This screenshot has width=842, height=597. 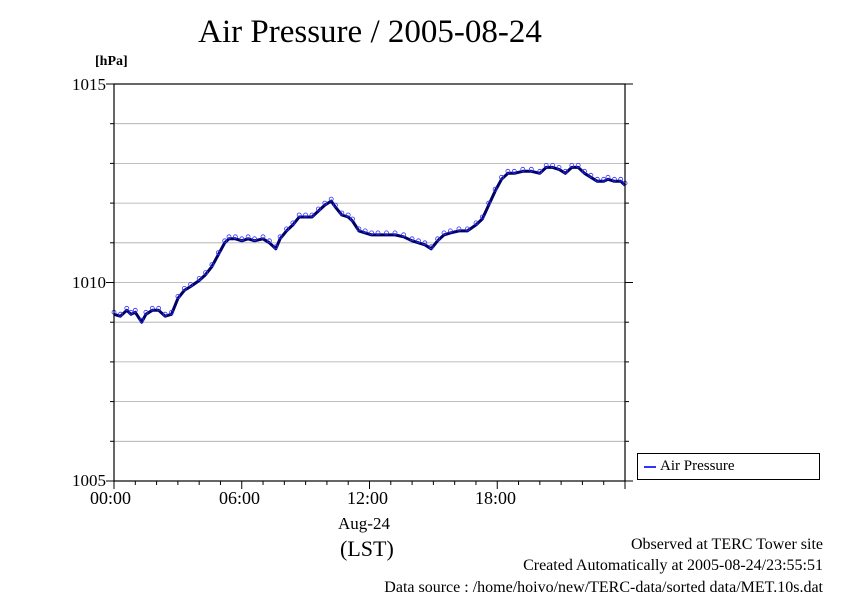 I want to click on legend-label: Air Pressure, so click(x=697, y=466).